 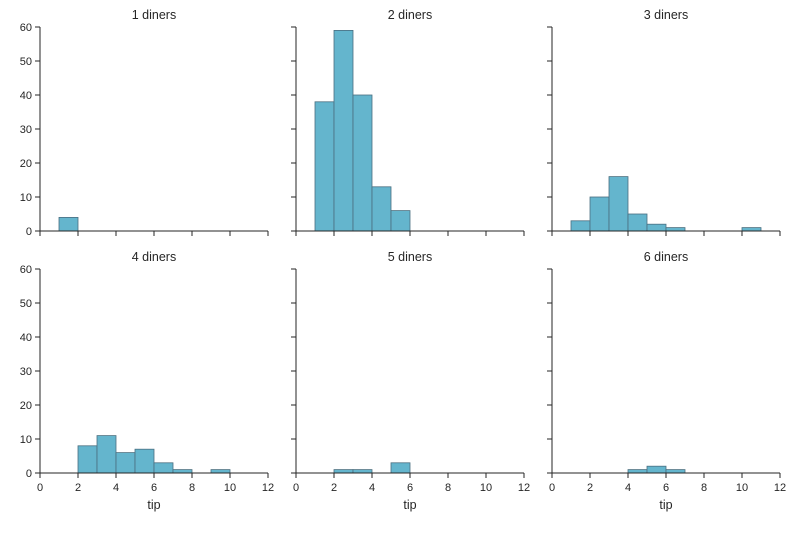 I want to click on panel-6-x-tick-label: 4, so click(x=628, y=488).